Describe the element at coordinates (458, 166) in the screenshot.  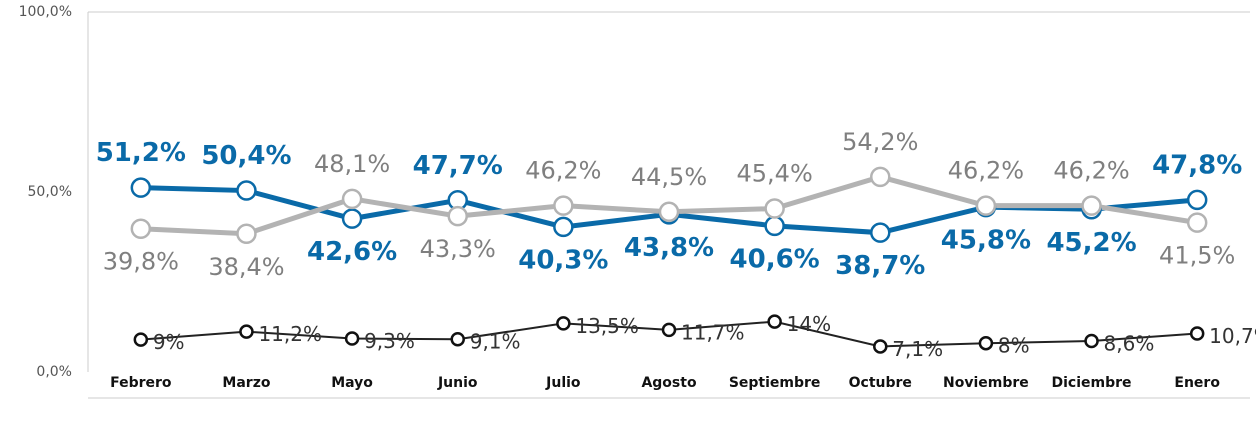
I see `data-label: 47,7%` at that location.